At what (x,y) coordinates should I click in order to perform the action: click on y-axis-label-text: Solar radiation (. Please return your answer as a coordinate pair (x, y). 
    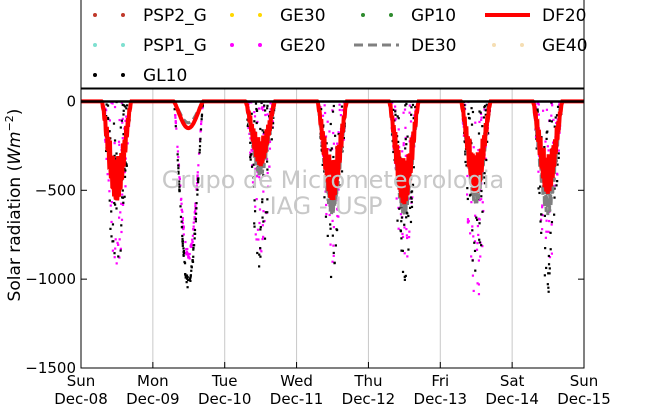
    Looking at the image, I should click on (15, 233).